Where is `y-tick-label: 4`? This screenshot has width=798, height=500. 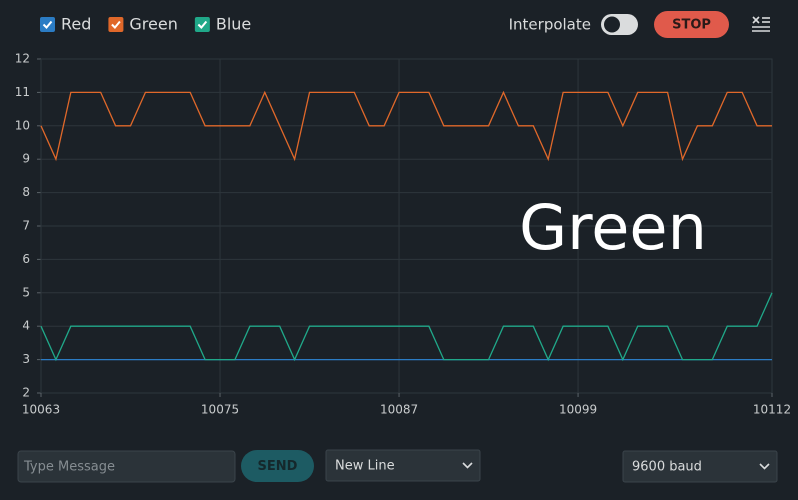
y-tick-label: 4 is located at coordinates (26, 326).